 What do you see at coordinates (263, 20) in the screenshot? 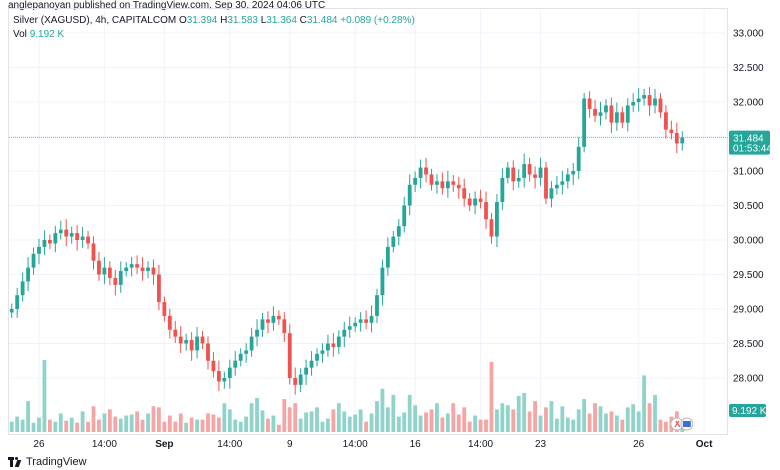
I see `low-label: L` at bounding box center [263, 20].